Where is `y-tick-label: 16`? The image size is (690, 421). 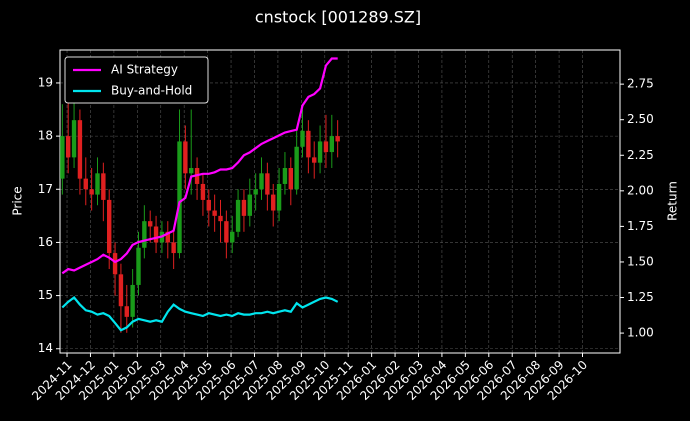
y-tick-label: 16 is located at coordinates (45, 242).